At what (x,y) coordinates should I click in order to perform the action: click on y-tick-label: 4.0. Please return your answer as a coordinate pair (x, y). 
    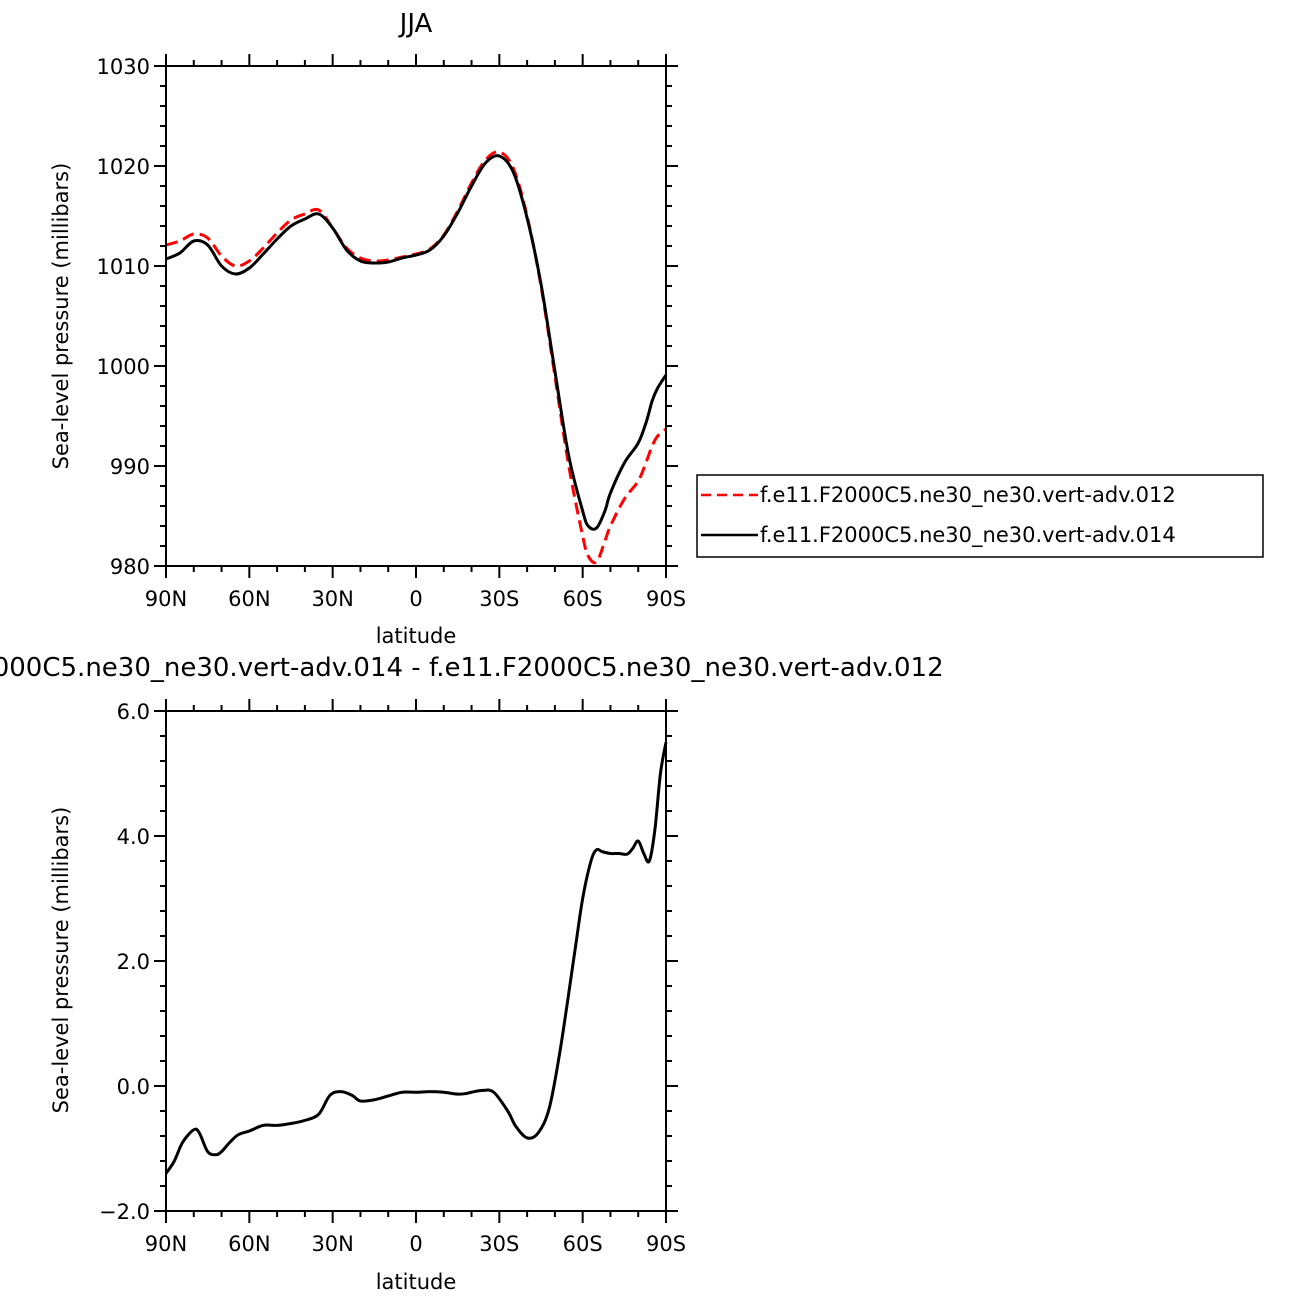
    Looking at the image, I should click on (133, 837).